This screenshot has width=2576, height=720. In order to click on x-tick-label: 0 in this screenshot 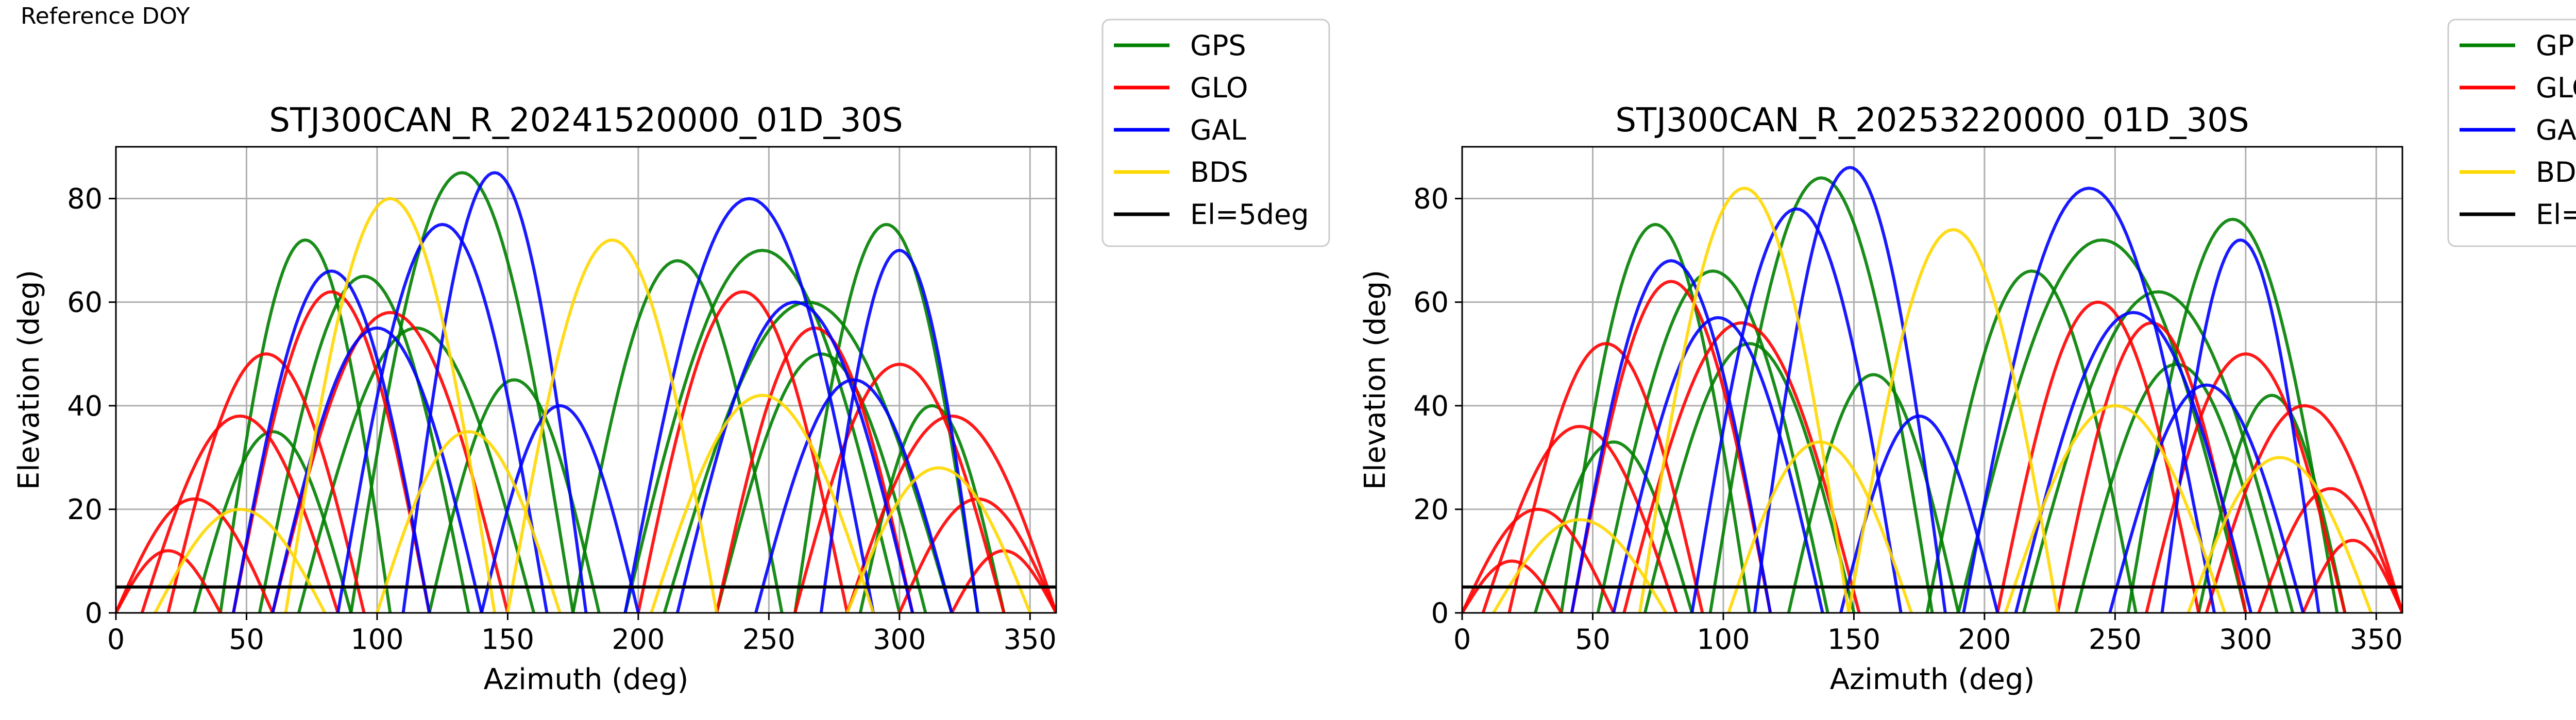, I will do `click(1462, 639)`.